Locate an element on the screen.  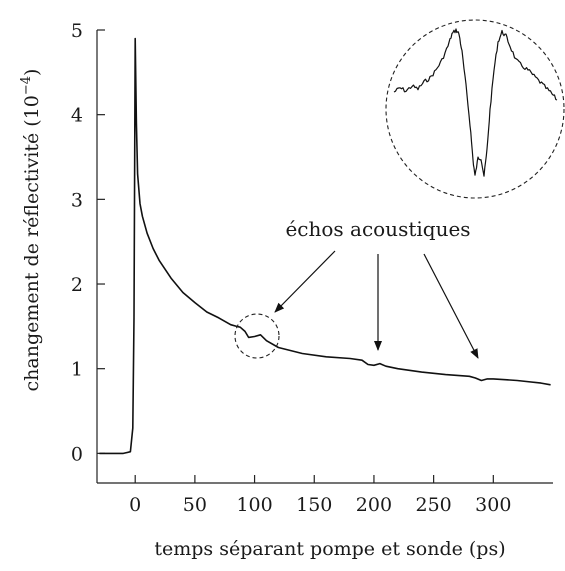
y-axis-title-exponent: −4 is located at coordinates (26, 85).